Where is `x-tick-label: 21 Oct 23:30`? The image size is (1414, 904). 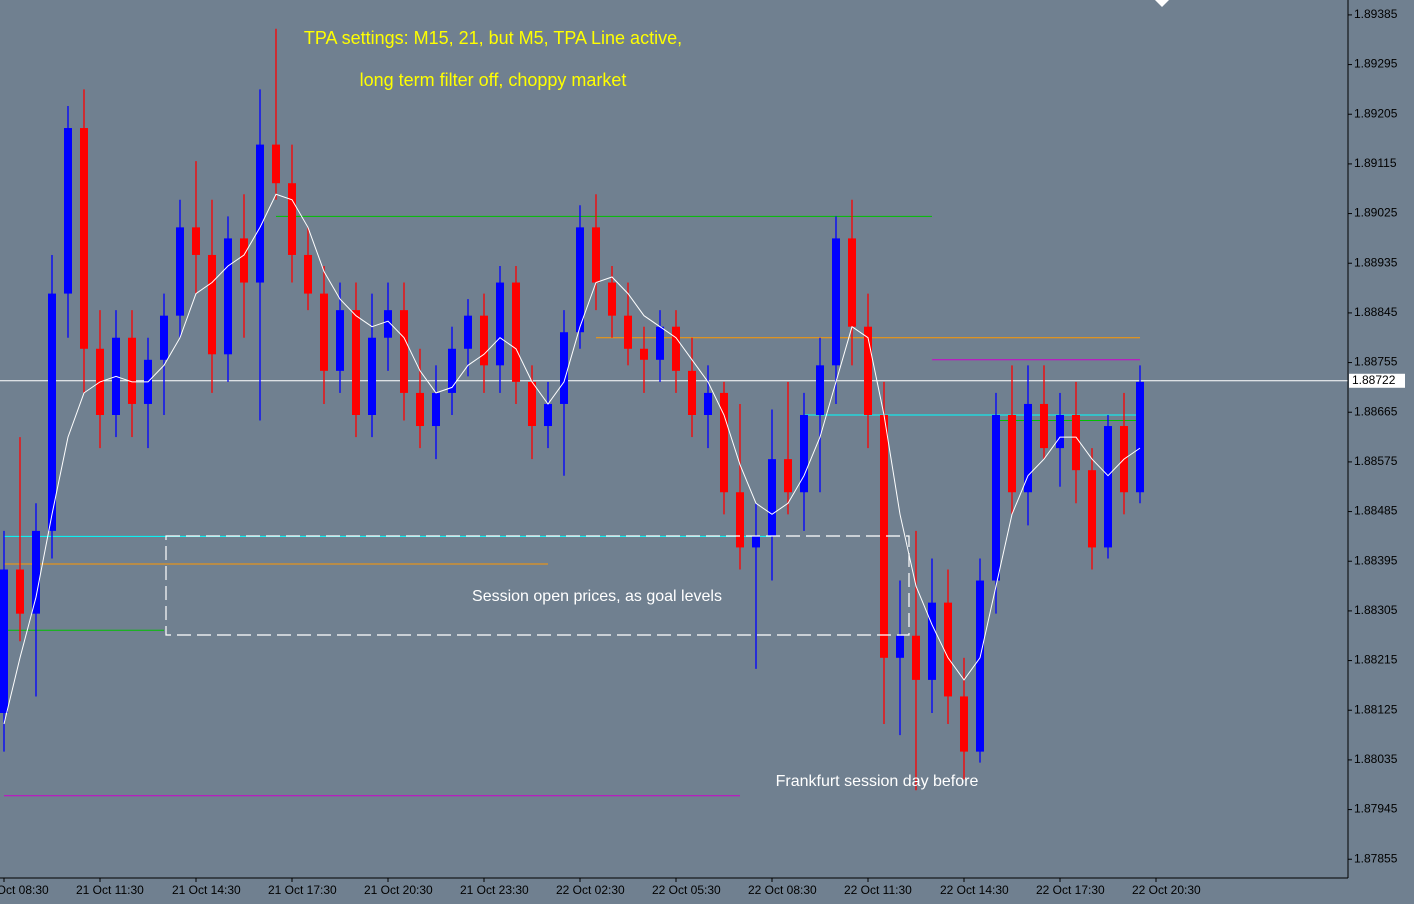
x-tick-label: 21 Oct 23:30 is located at coordinates (494, 890).